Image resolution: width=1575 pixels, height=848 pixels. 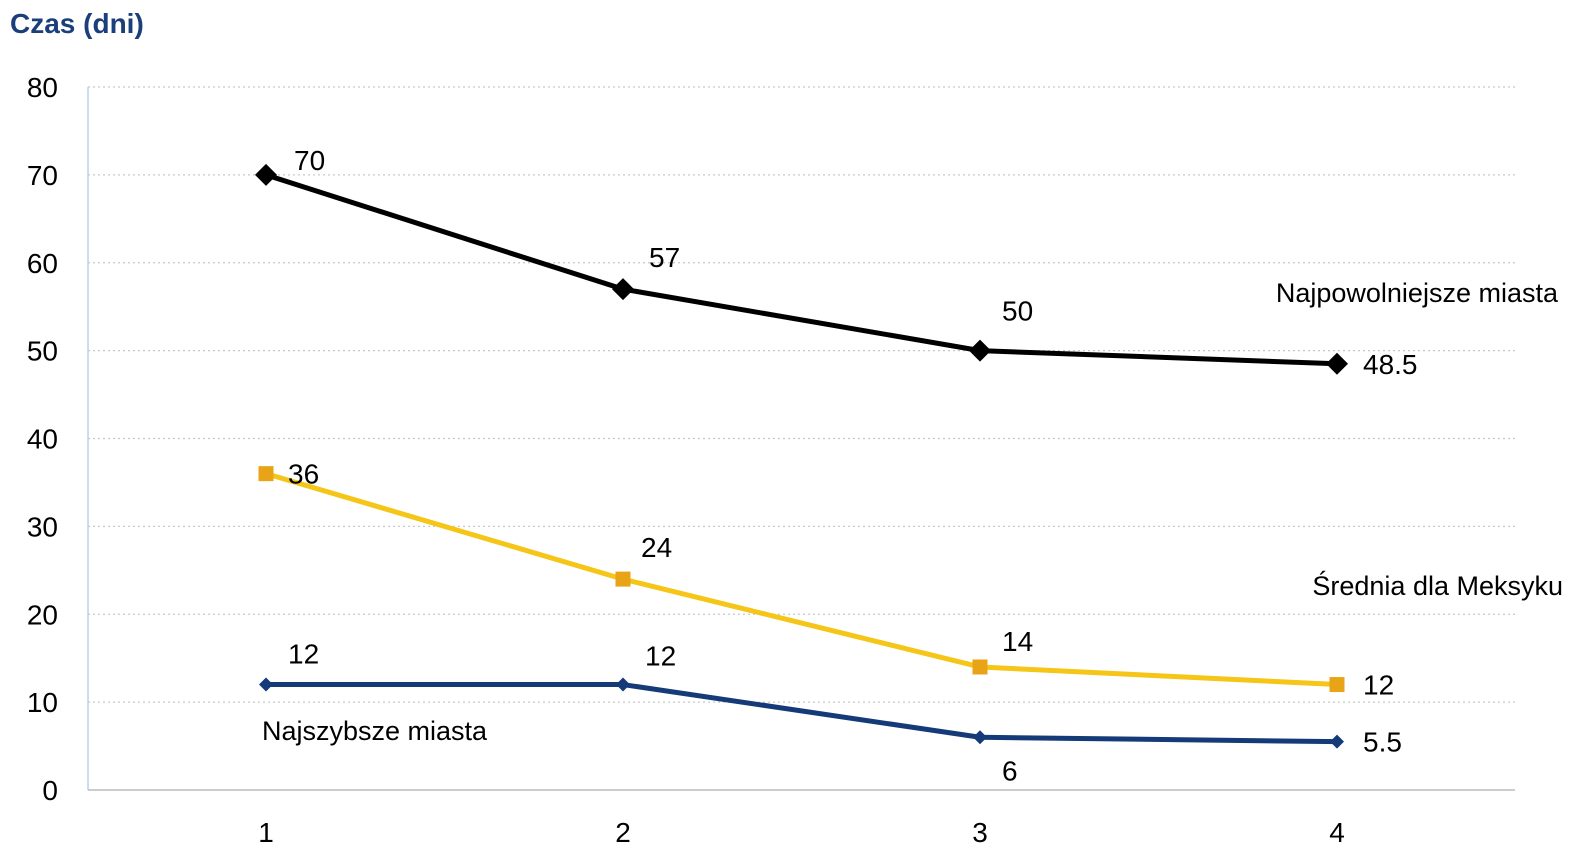 What do you see at coordinates (42, 87) in the screenshot?
I see `y-tick-label: 80` at bounding box center [42, 87].